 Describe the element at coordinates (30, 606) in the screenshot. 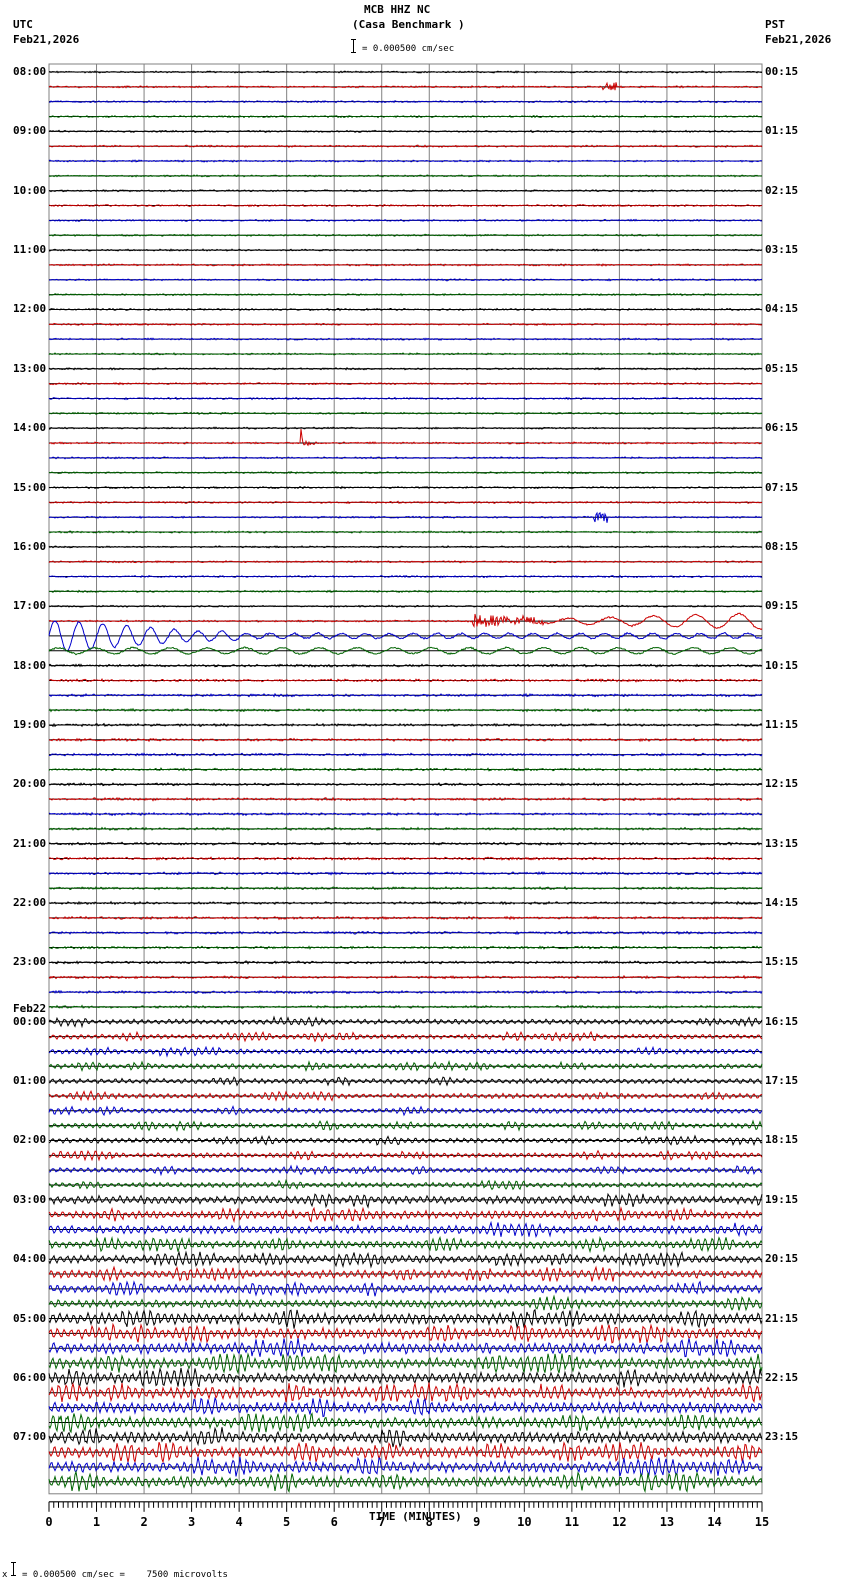

I see `utc-hour-label: 17:00` at that location.